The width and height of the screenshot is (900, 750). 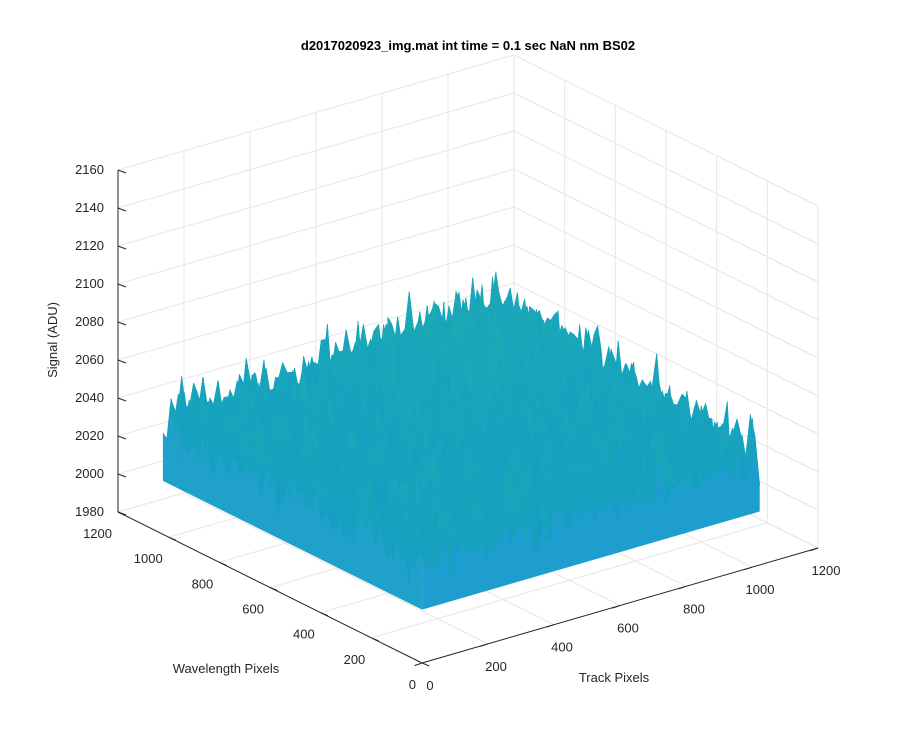 I want to click on surface-front-face, so click(x=591, y=512).